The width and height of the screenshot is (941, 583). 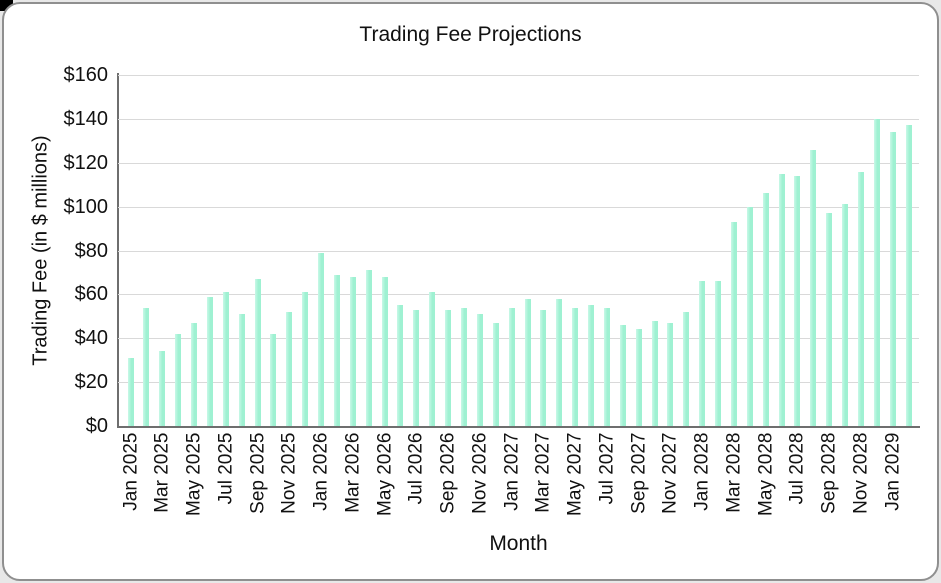 I want to click on x-axis-line, so click(x=518, y=427).